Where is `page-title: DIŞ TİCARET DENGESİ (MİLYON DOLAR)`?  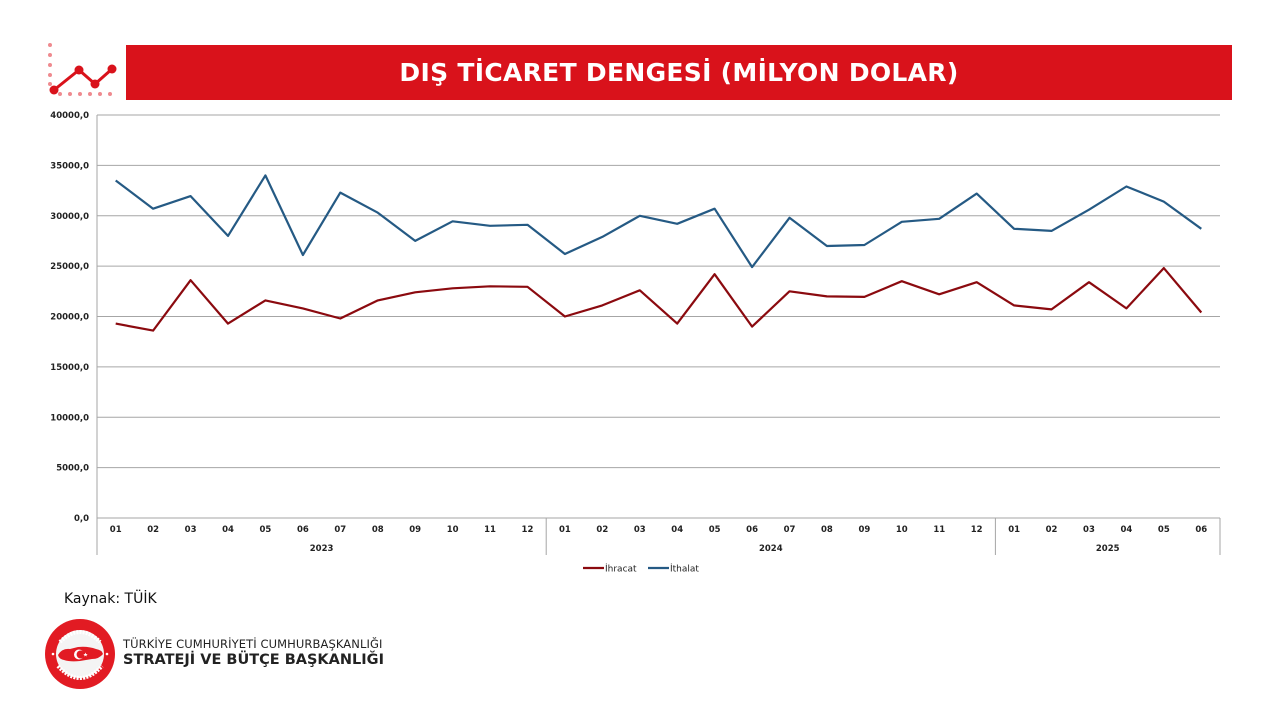 page-title: DIŞ TİCARET DENGESİ (MİLYON DOLAR) is located at coordinates (679, 72).